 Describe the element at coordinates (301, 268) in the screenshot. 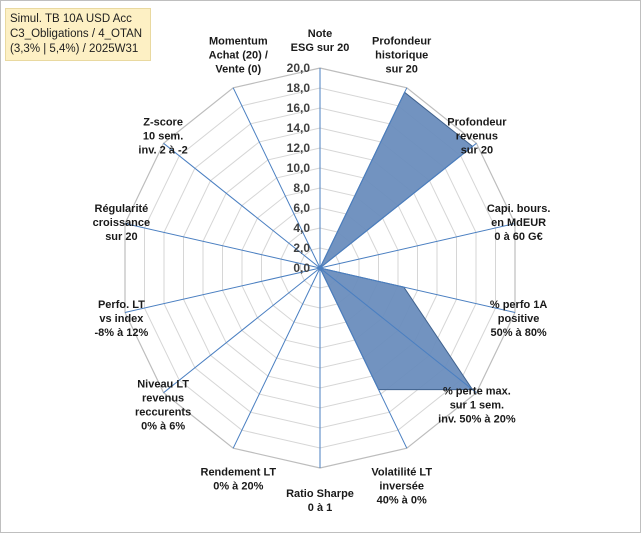

I see `tick-label: 0,0` at that location.